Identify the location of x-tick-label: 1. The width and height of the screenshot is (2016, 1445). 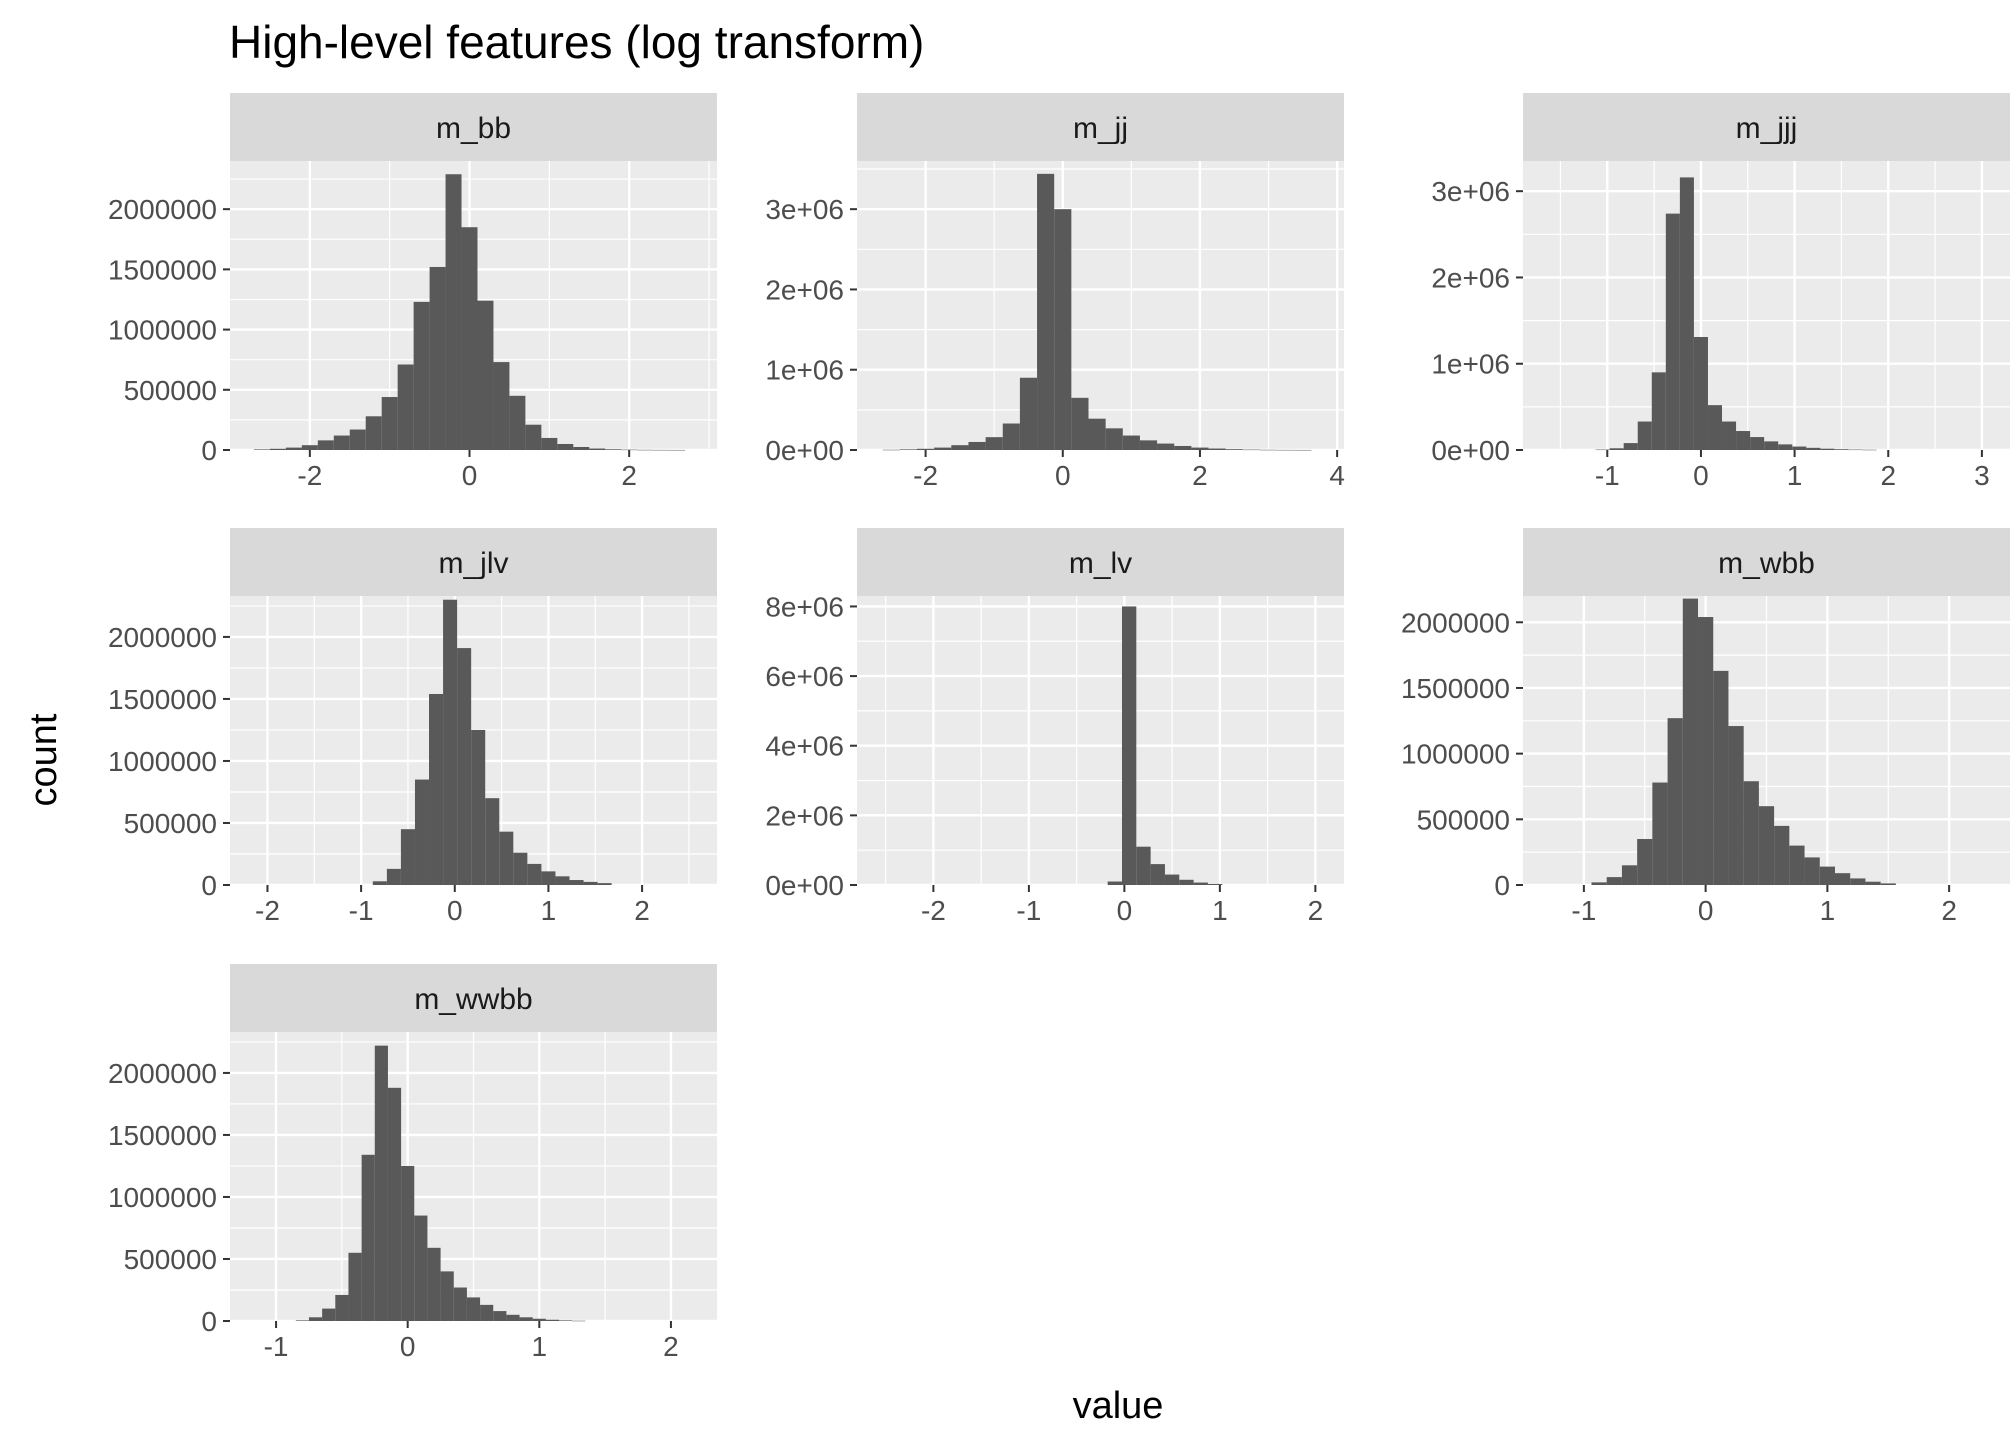
(1828, 910).